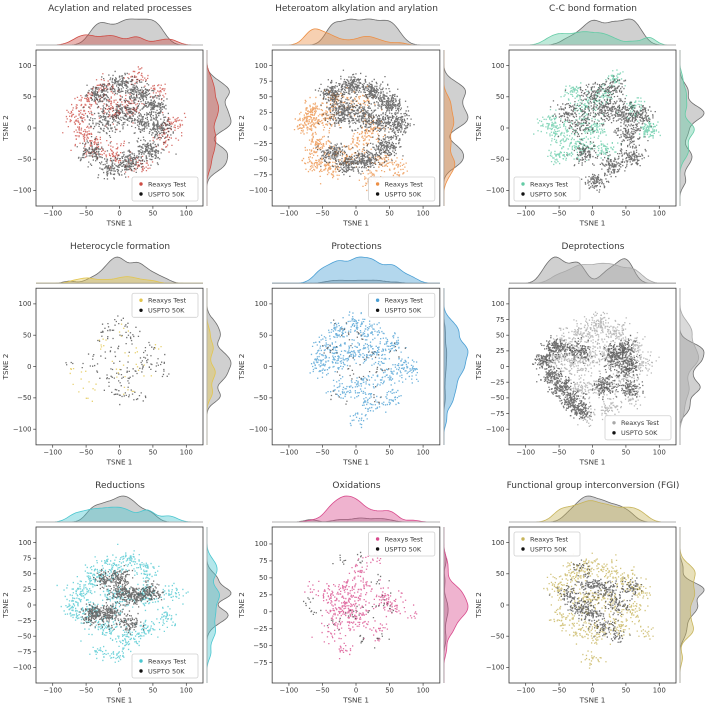 The height and width of the screenshot is (715, 709). I want to click on subplot-title: Heterocycle formation, so click(120, 247).